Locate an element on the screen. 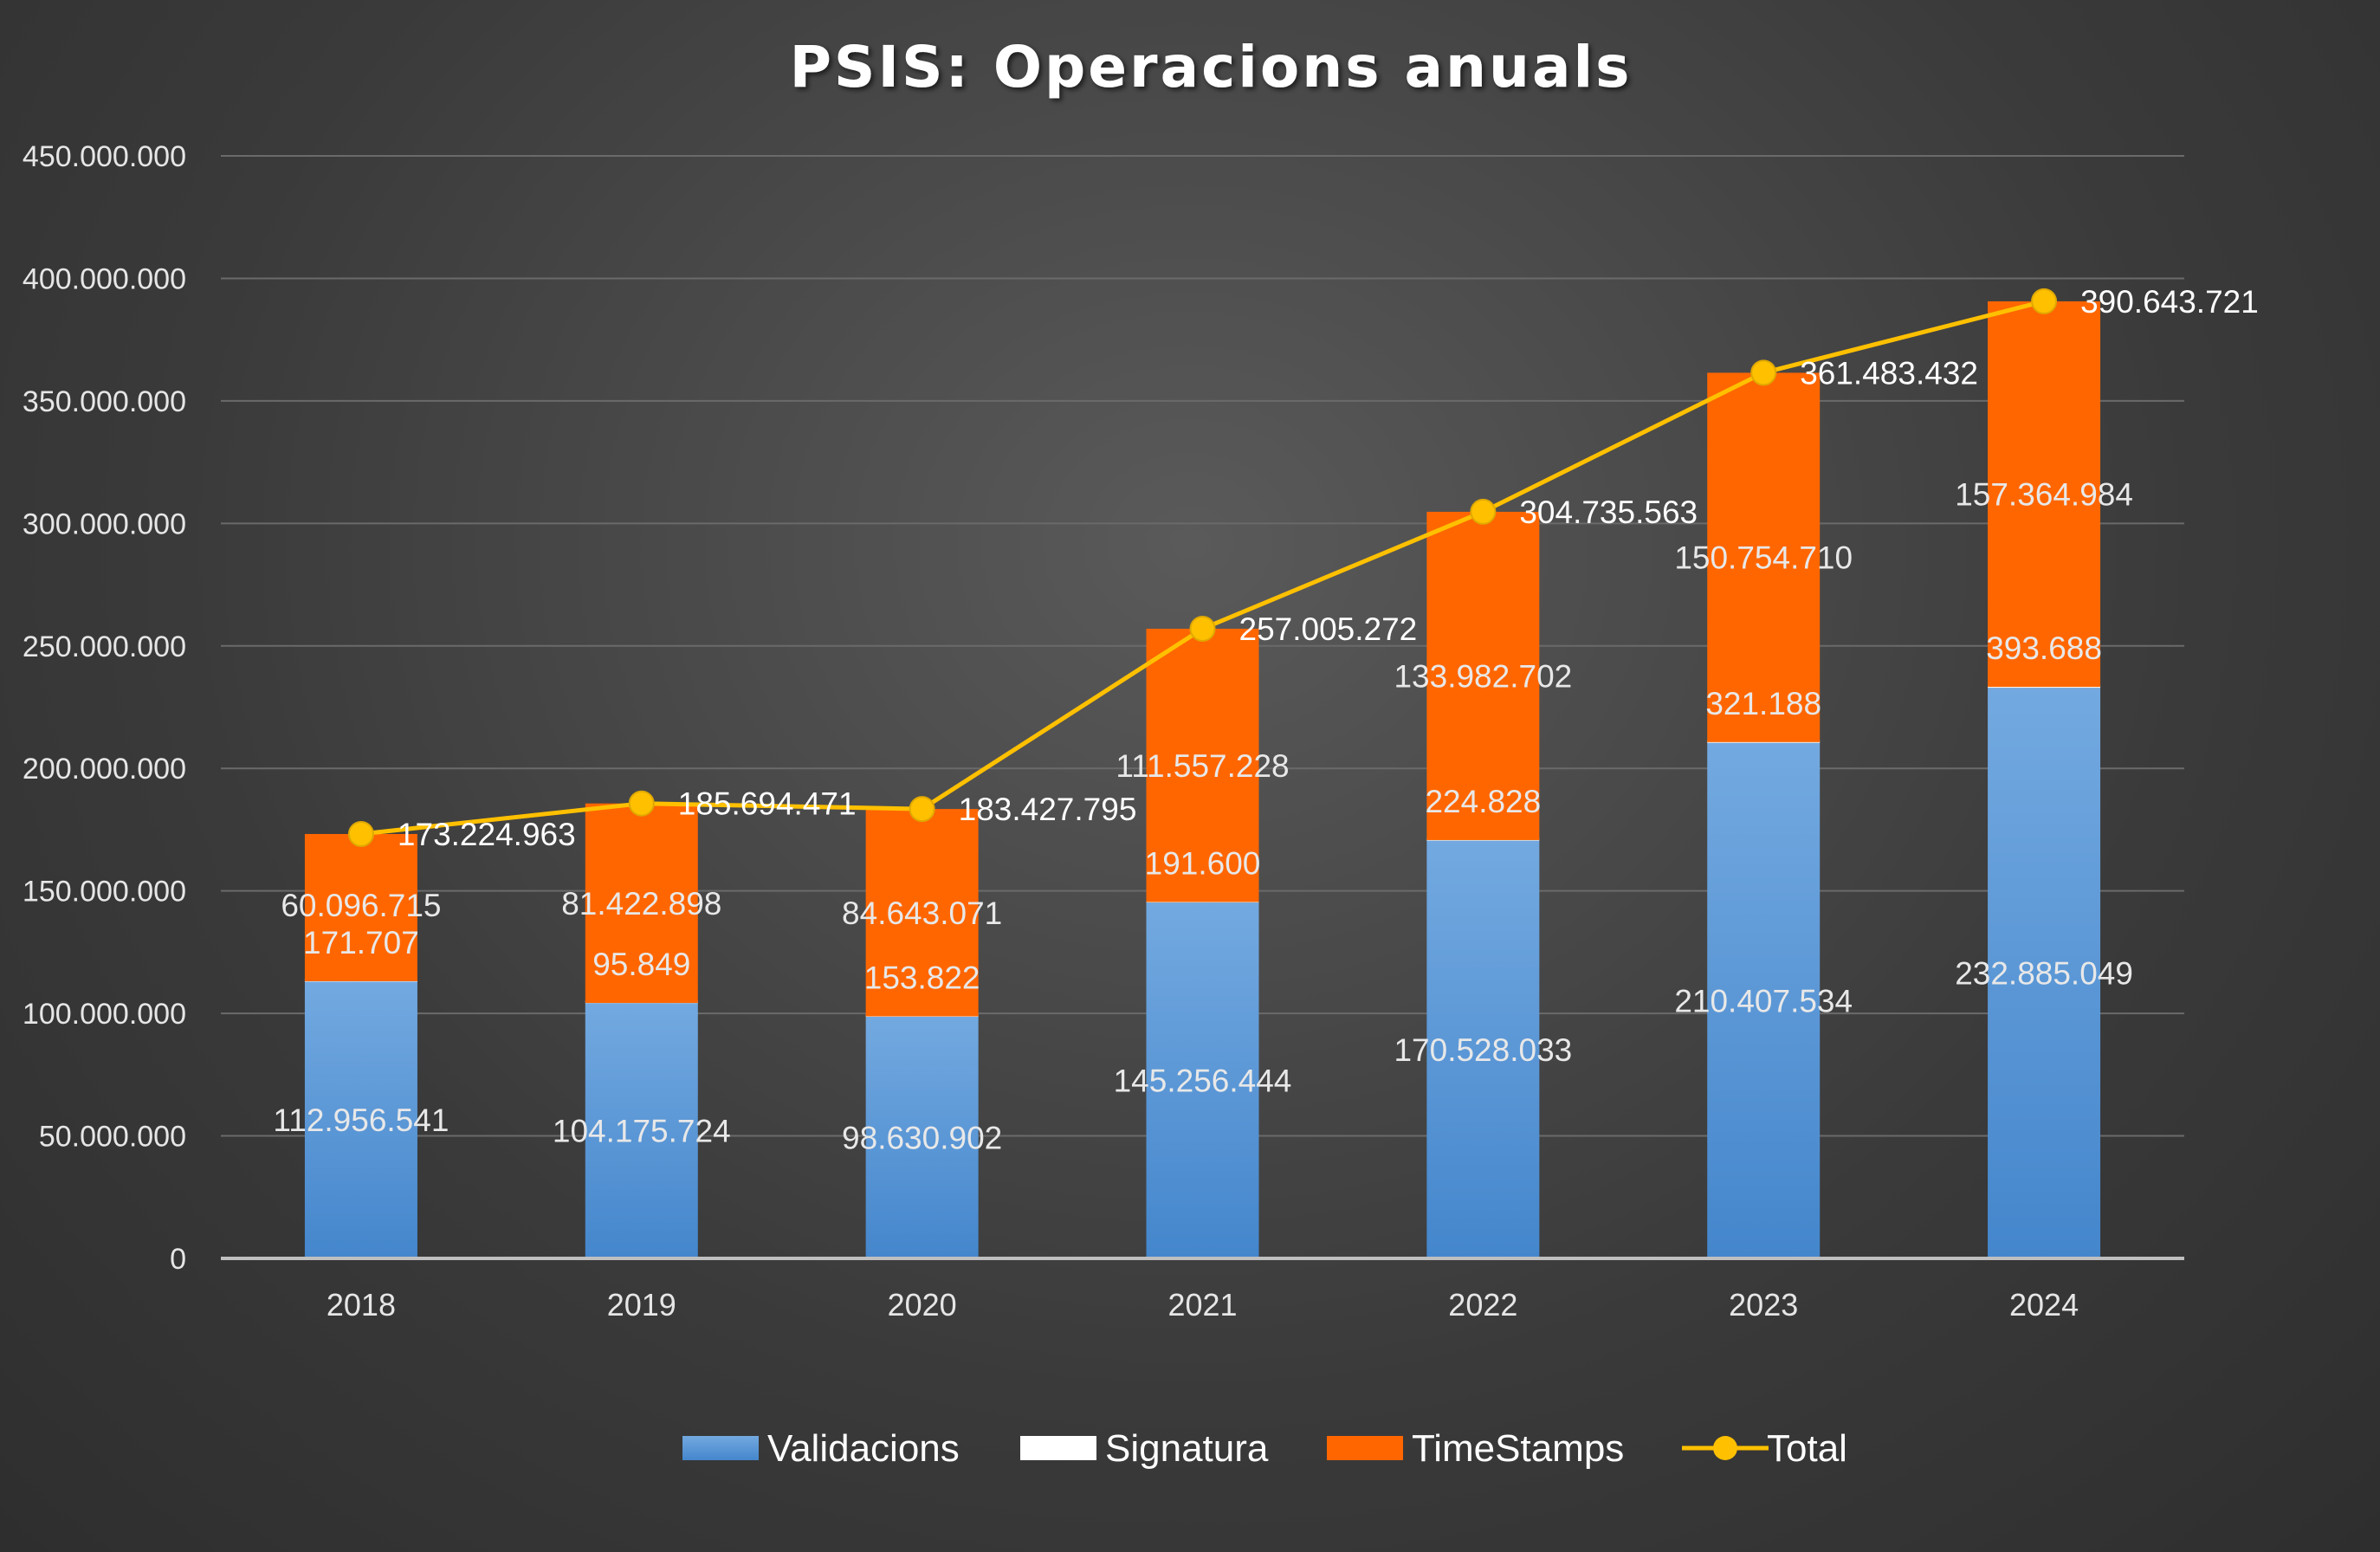 Image resolution: width=2380 pixels, height=1552 pixels. bar-validacions-2019 is located at coordinates (641, 1130).